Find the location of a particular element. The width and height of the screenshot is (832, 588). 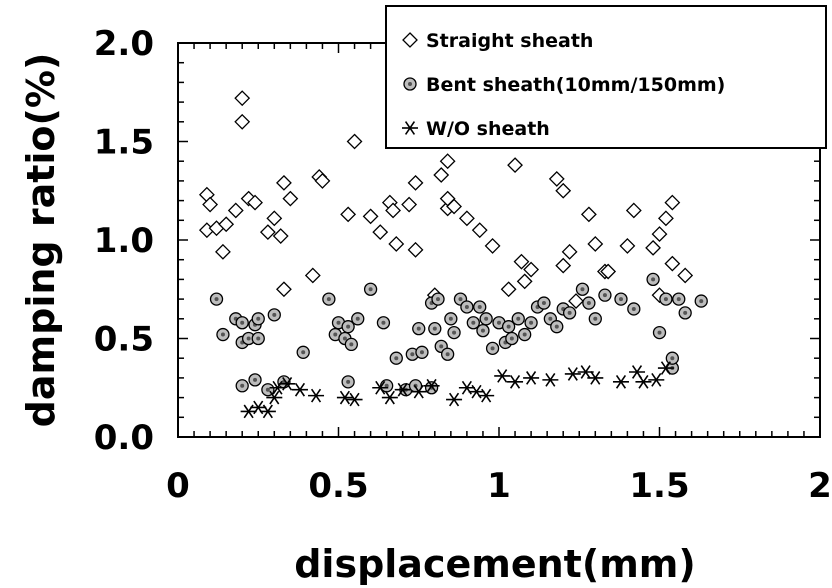

y-axis-title: damping ratio(%) is located at coordinates (41, 240).